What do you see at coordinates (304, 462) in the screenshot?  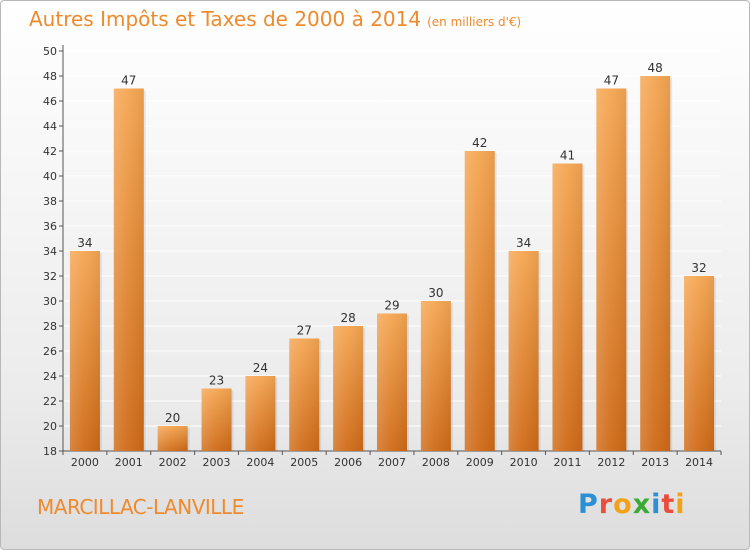 I see `x-tick-label: 2005` at bounding box center [304, 462].